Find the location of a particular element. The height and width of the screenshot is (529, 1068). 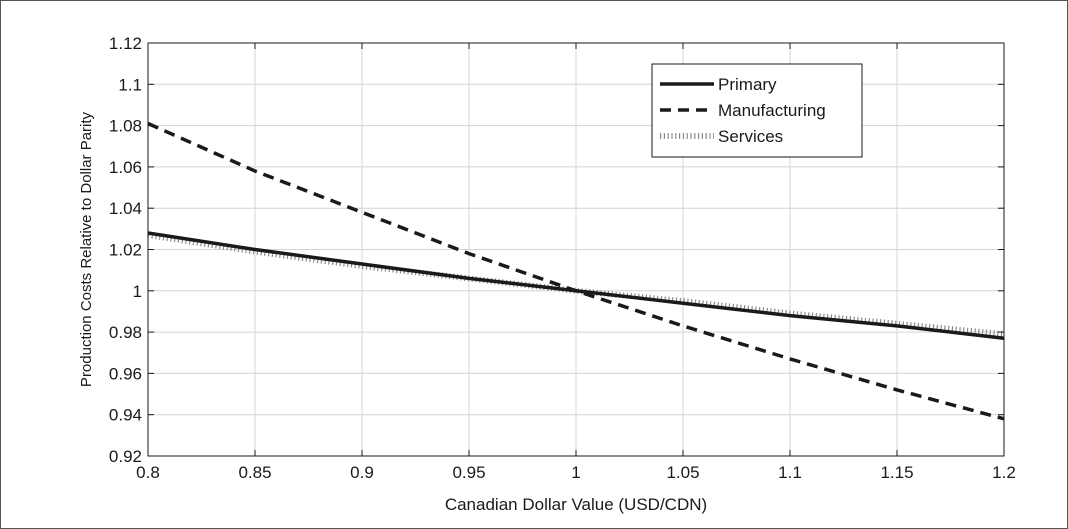

y-tick-label: 0.96 is located at coordinates (125, 373).